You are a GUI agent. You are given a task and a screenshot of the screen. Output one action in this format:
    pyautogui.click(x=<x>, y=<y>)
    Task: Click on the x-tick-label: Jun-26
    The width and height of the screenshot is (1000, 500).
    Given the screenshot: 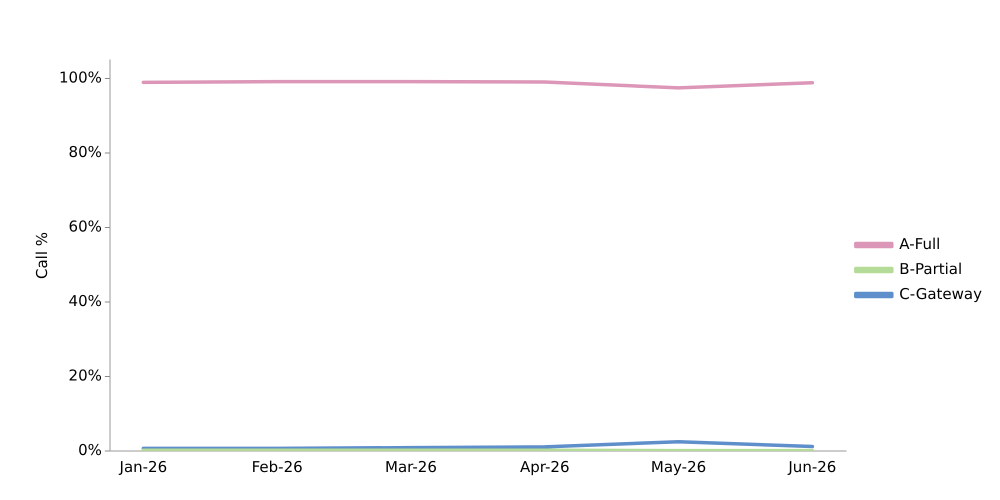 What is the action you would take?
    pyautogui.click(x=811, y=467)
    